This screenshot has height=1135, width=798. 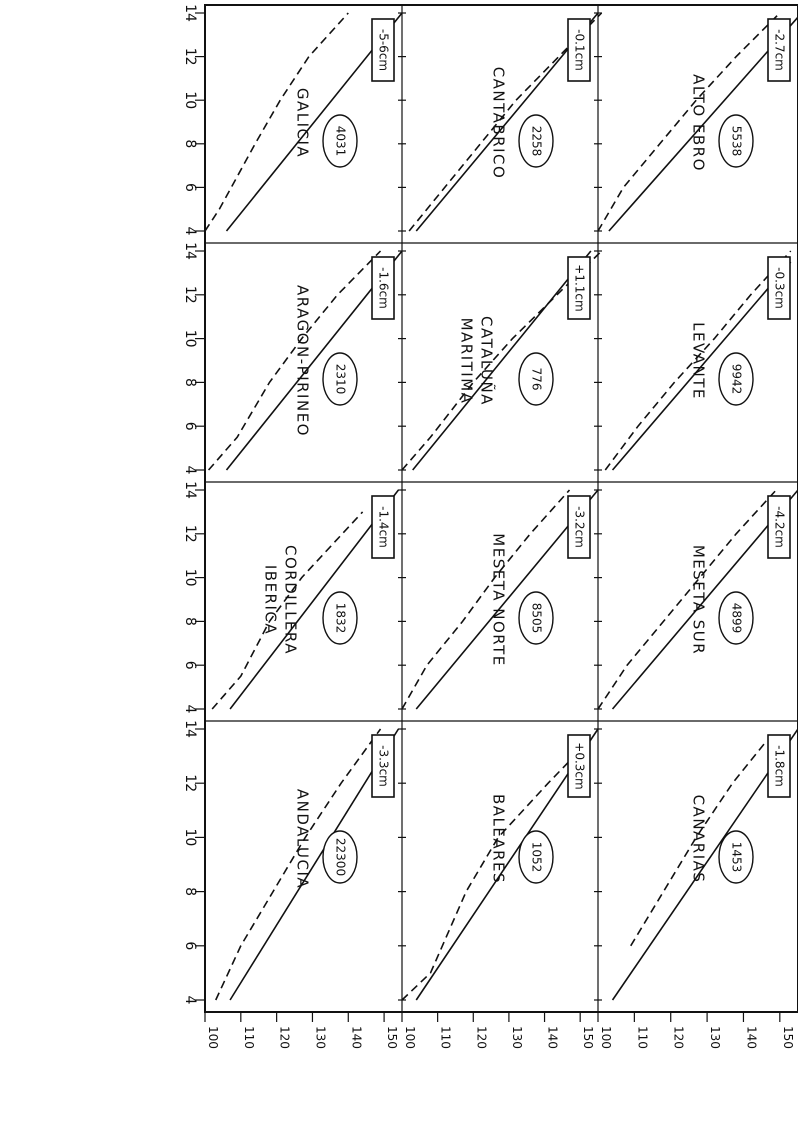 I want to click on difference-label: -3.2cm, so click(x=580, y=527).